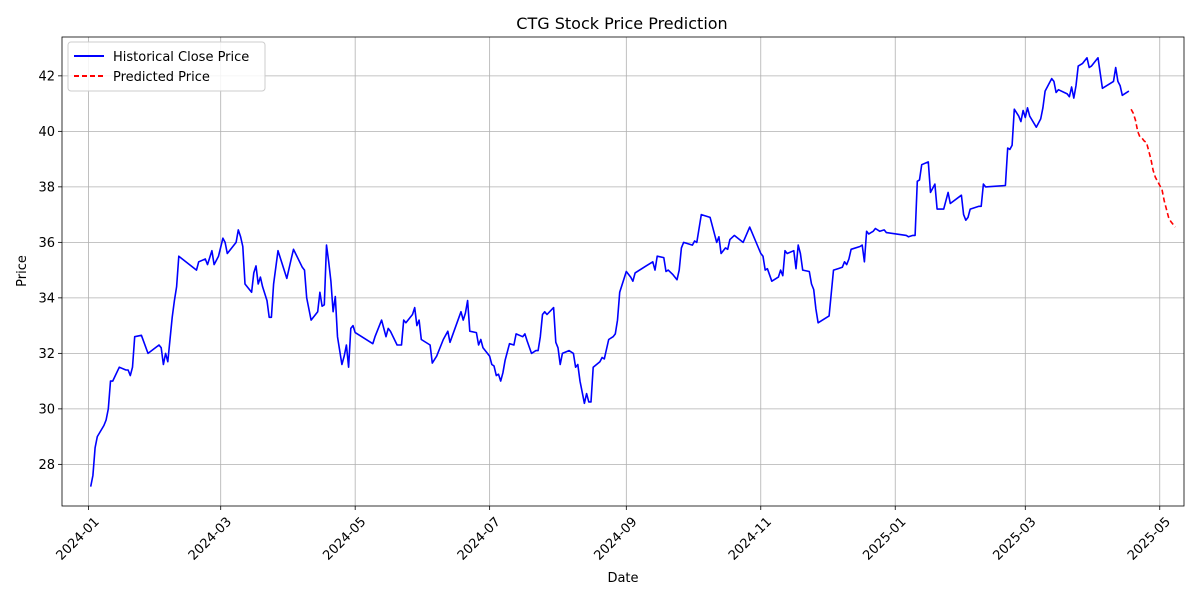  I want to click on legend: Historical Close Price Predicted Price, so click(166, 66).